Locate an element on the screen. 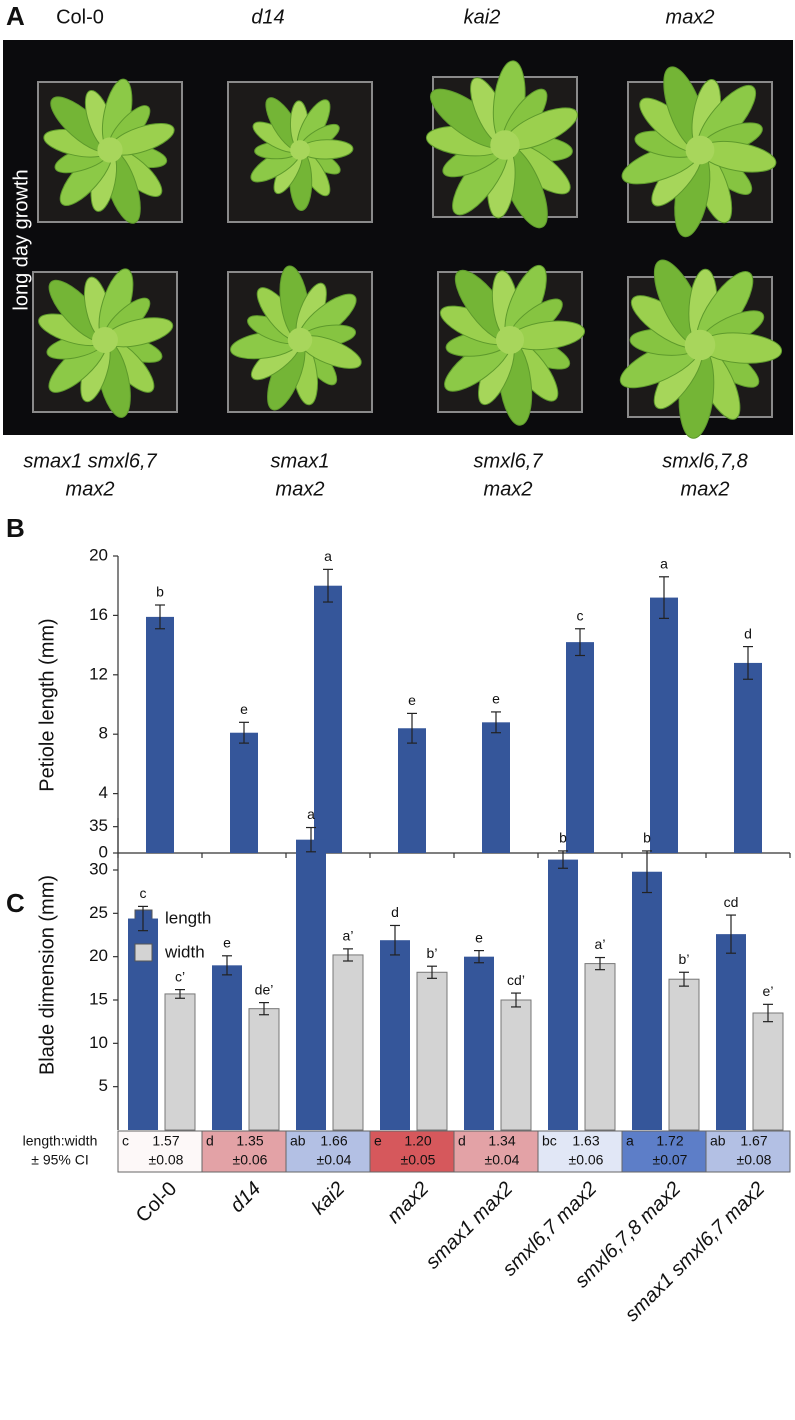 The image size is (795, 1420). cell-ratio: 1.35 is located at coordinates (249, 1141).